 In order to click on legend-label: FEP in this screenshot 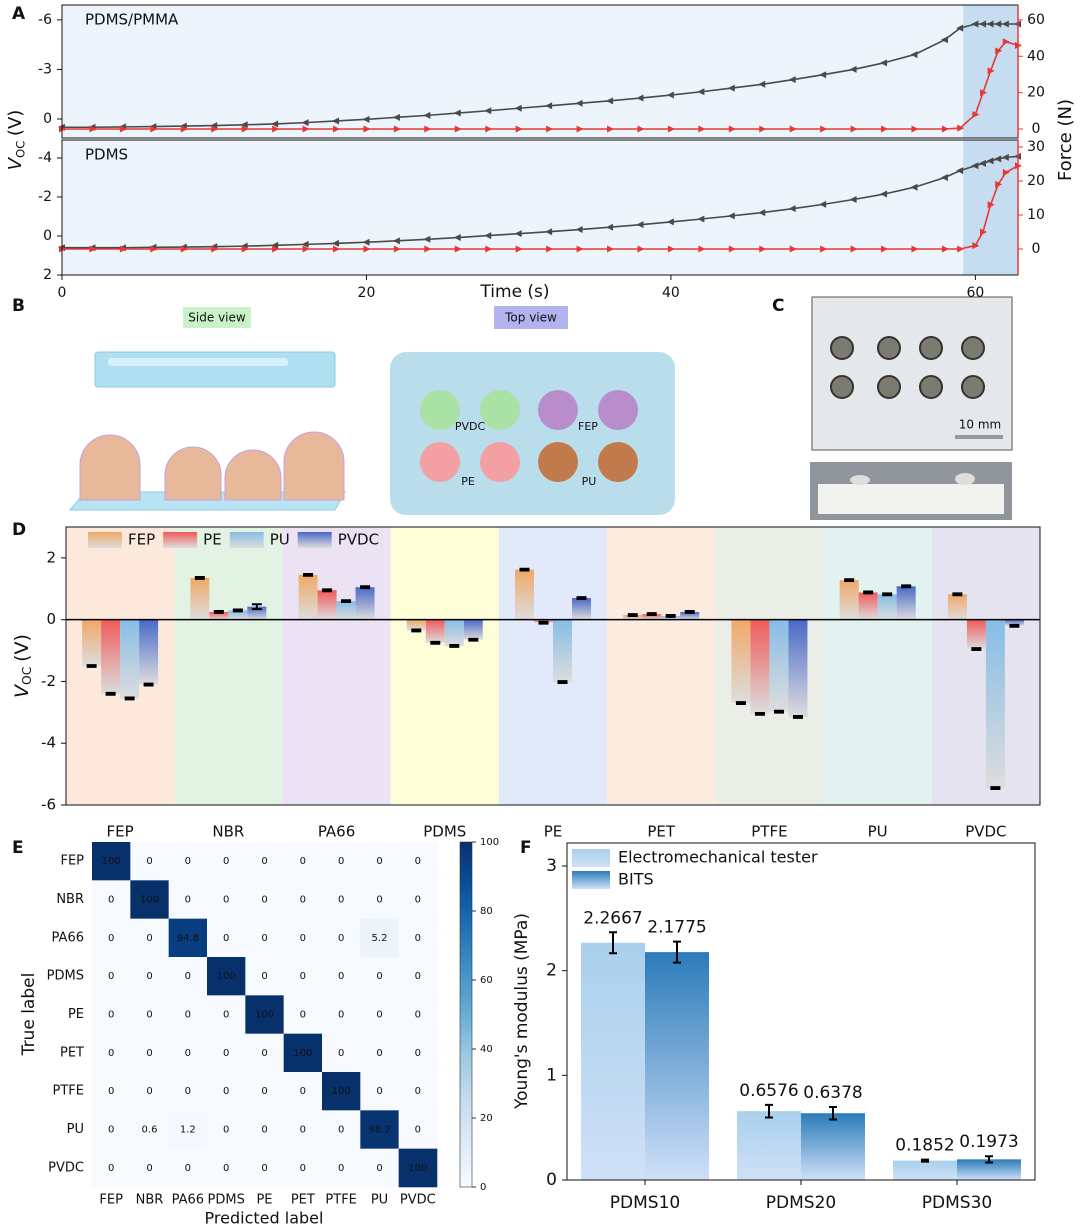, I will do `click(141, 540)`.